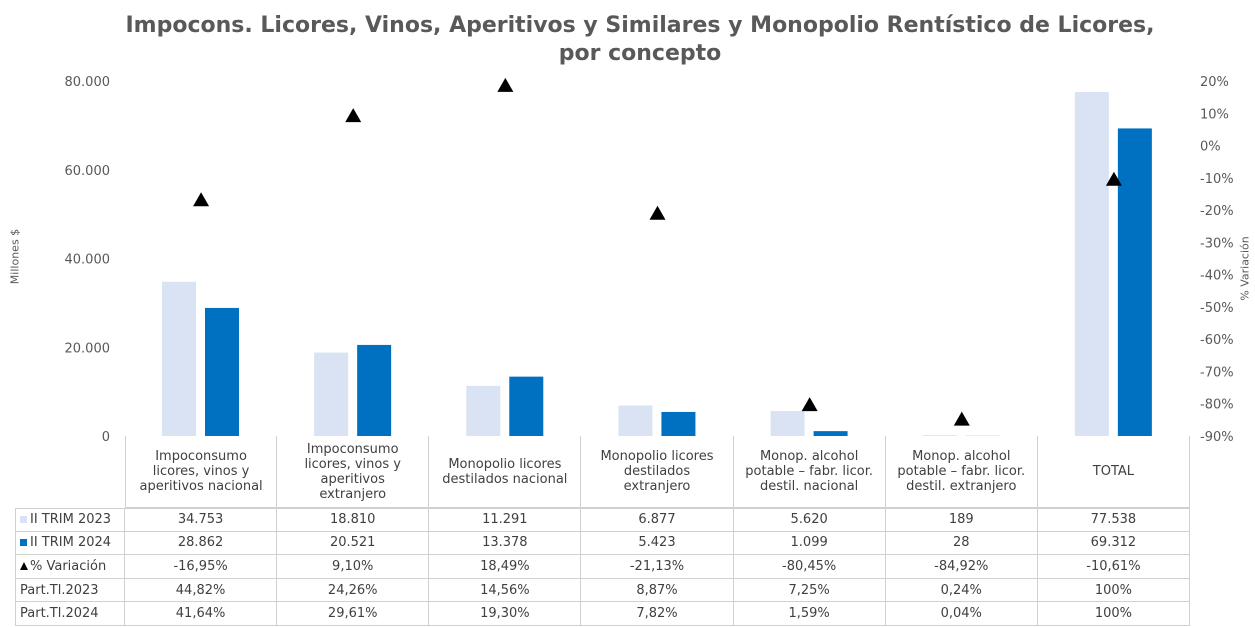  I want to click on row-header: II TRIM 2023, so click(70, 520).